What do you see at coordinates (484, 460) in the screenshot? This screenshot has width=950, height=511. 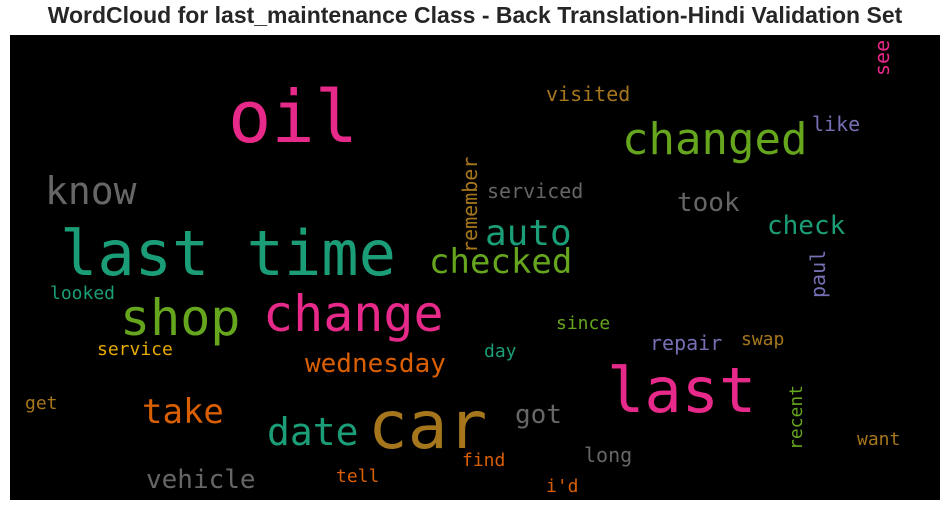 I see `word-find: find` at bounding box center [484, 460].